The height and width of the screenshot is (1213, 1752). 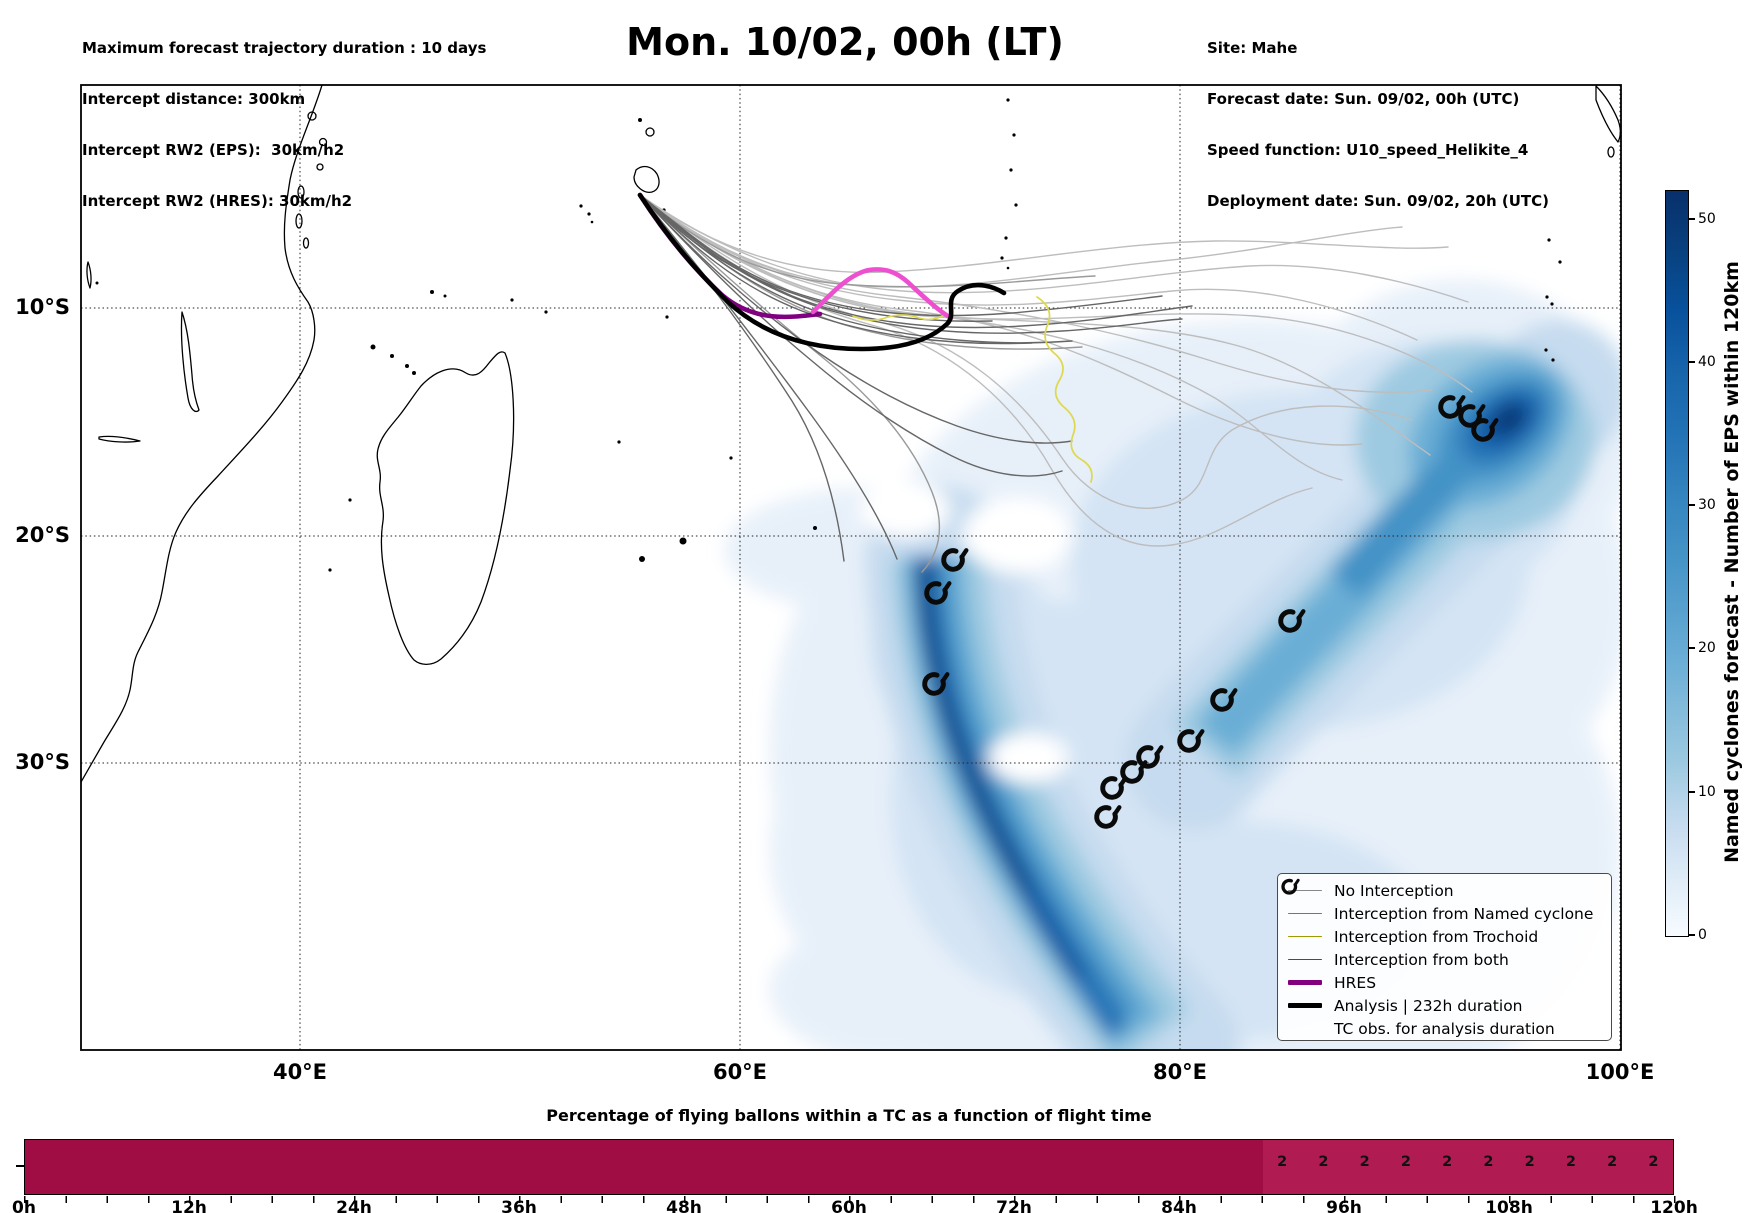 I want to click on intercept-distance-text: Intercept distance: 300km, so click(x=194, y=99).